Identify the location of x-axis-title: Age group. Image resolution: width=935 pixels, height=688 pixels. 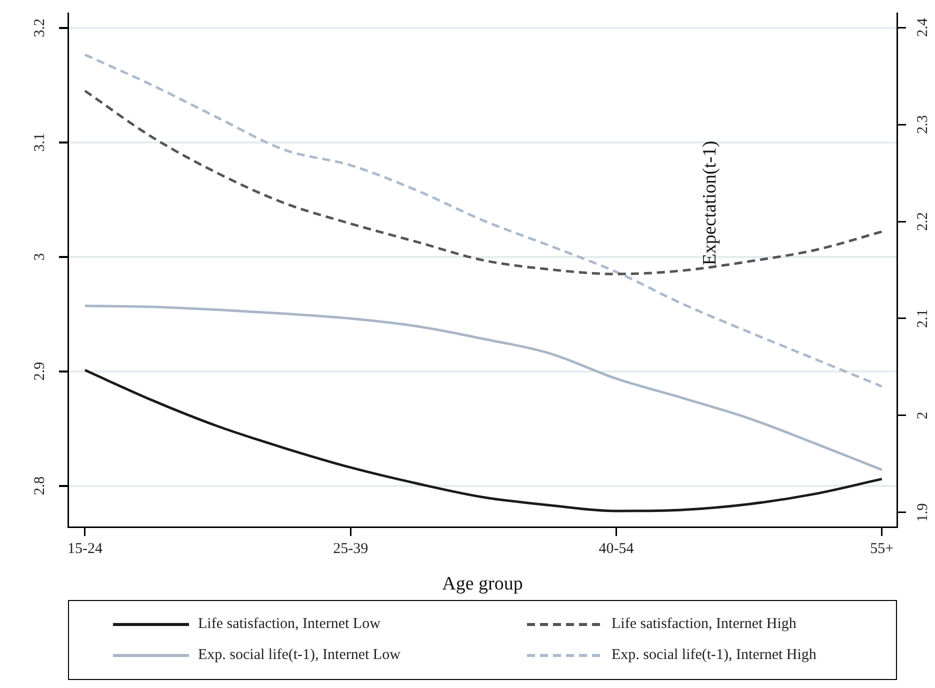
(482, 584).